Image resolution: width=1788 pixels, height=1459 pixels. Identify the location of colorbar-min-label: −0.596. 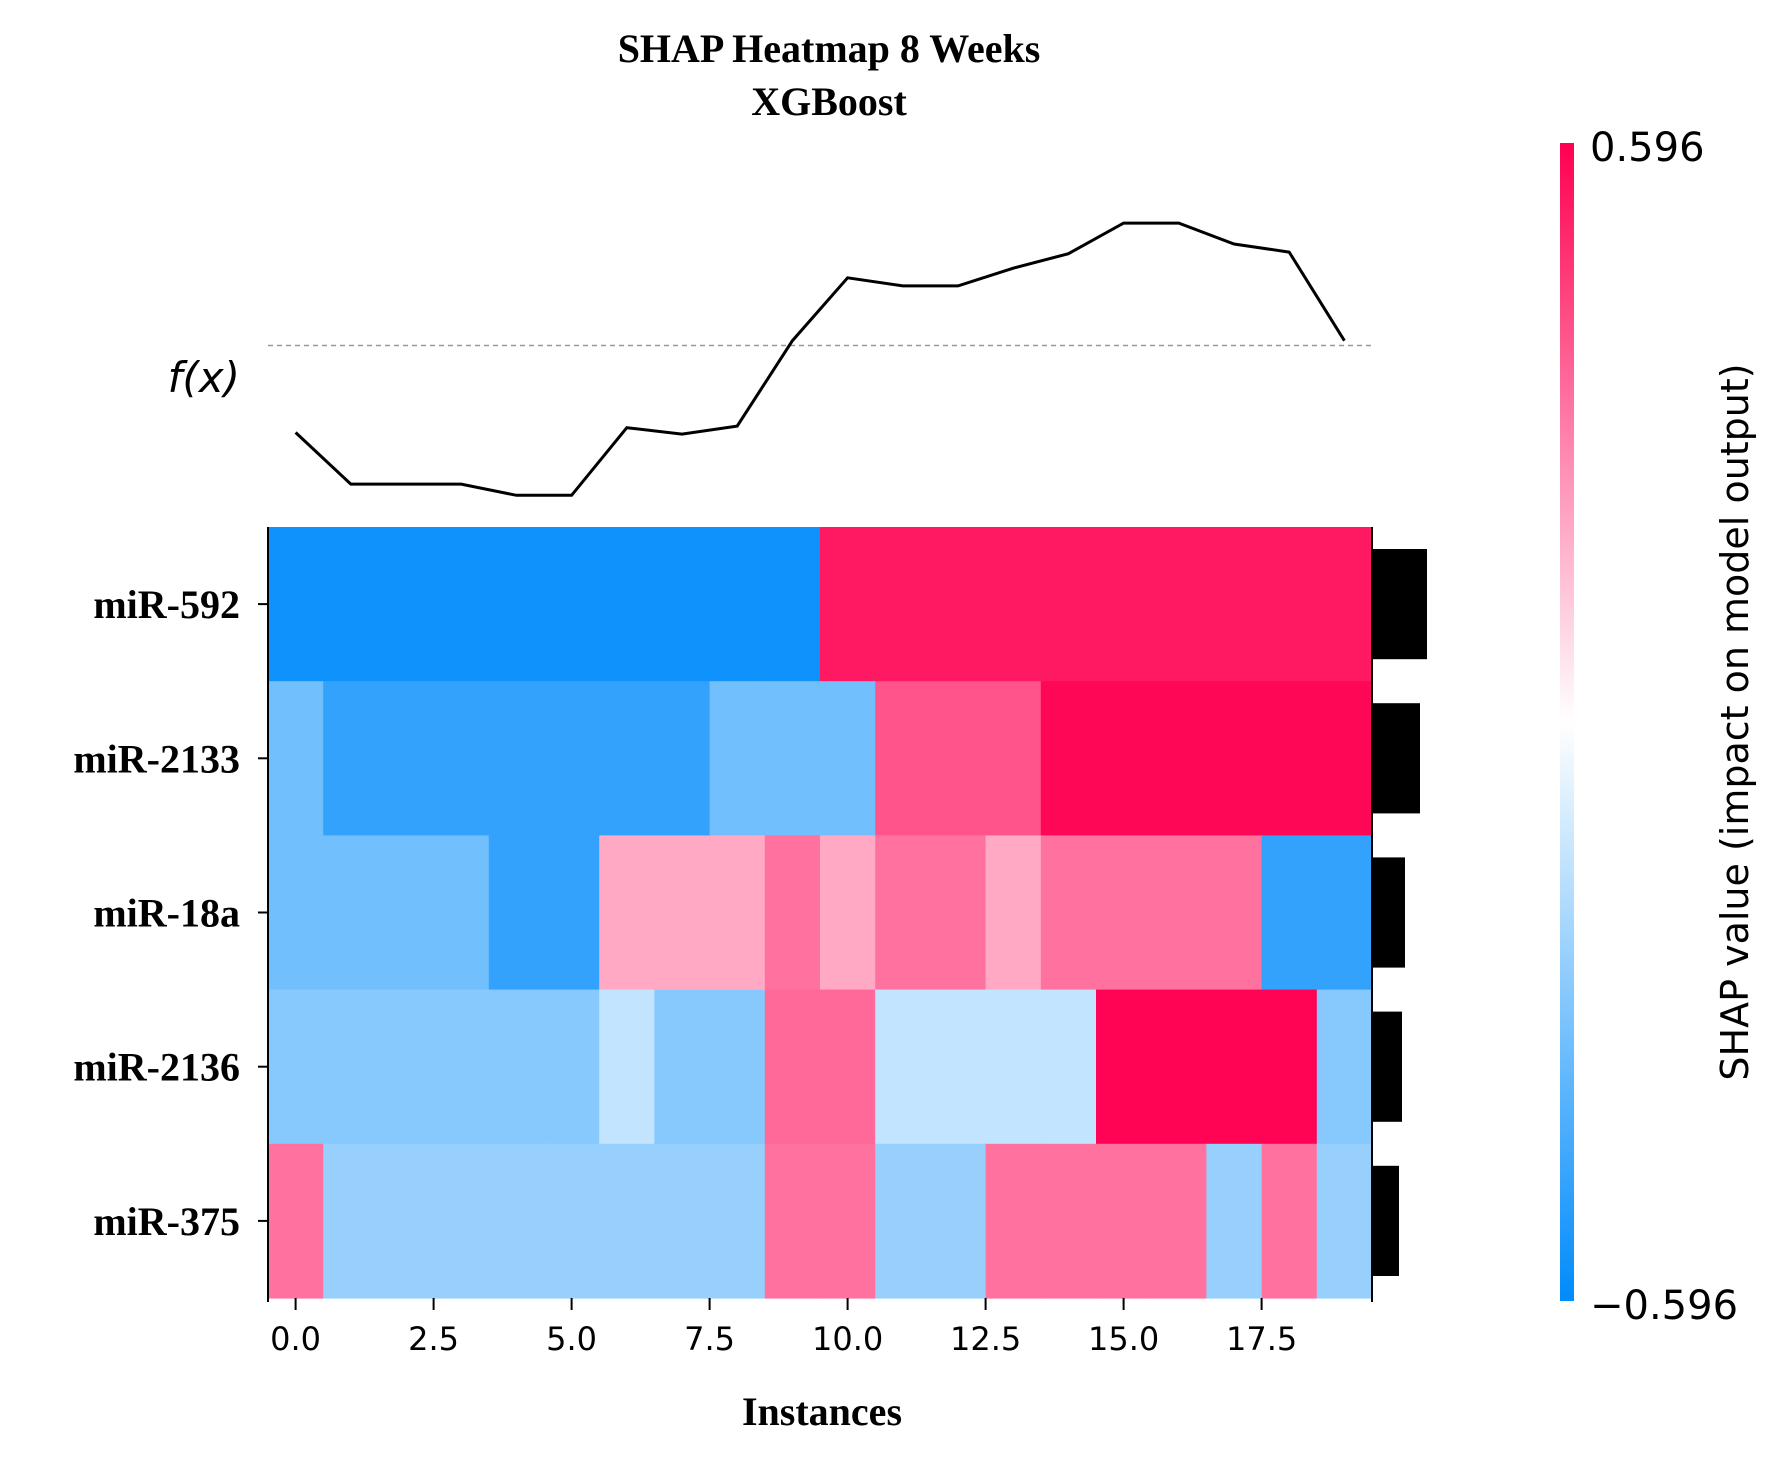
(1664, 1306).